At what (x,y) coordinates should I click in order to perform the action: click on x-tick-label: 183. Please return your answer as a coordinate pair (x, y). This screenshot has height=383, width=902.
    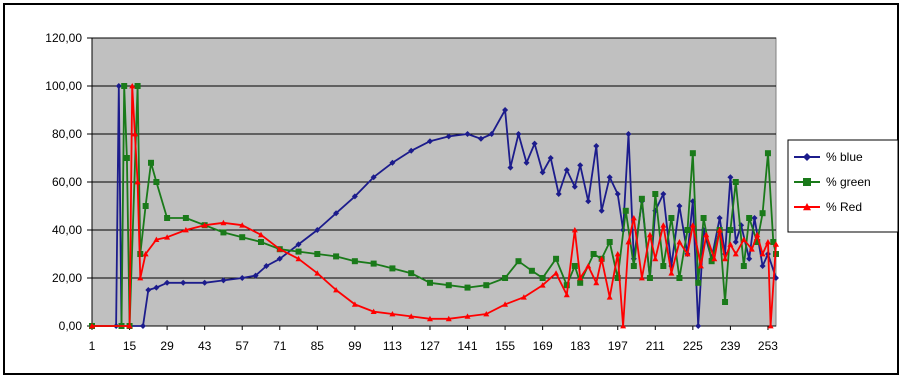
    Looking at the image, I should click on (580, 346).